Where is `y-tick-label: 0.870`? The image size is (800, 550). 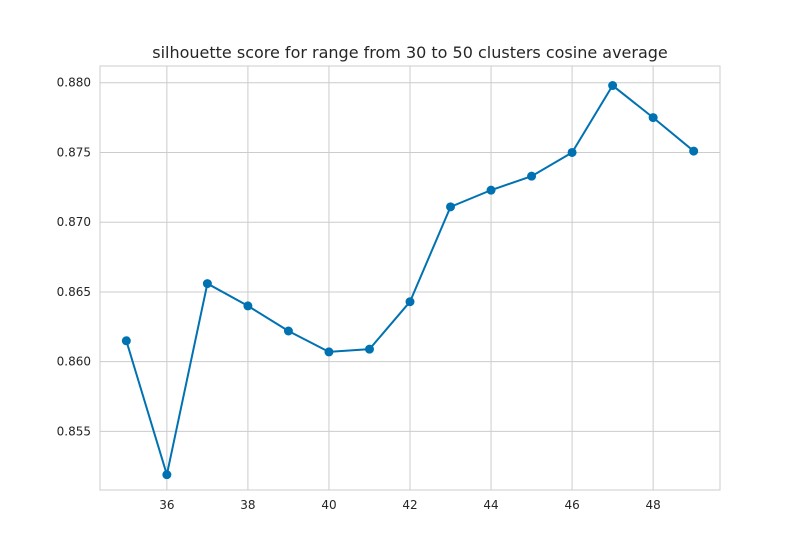
y-tick-label: 0.870 is located at coordinates (74, 222).